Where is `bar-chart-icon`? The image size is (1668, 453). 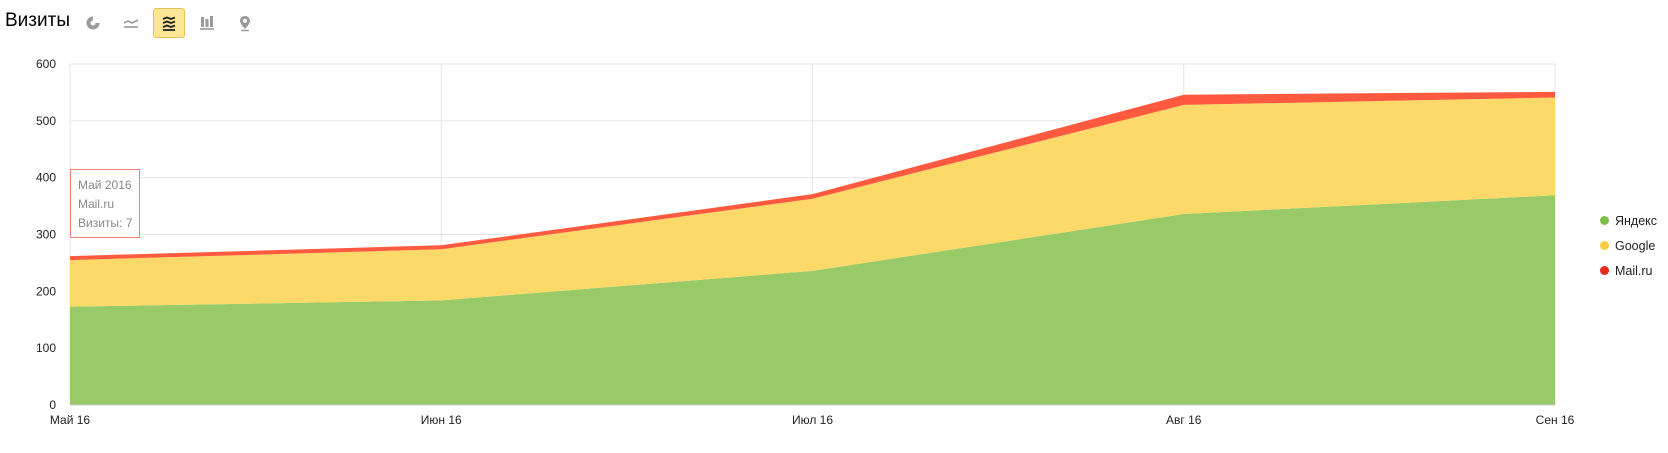 bar-chart-icon is located at coordinates (207, 23).